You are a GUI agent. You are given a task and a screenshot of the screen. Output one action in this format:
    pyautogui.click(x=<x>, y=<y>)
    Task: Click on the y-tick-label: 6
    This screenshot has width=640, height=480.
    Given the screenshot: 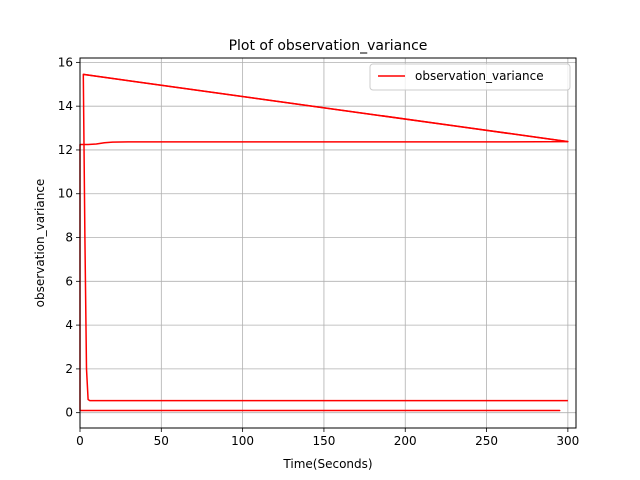 What is the action you would take?
    pyautogui.click(x=69, y=281)
    